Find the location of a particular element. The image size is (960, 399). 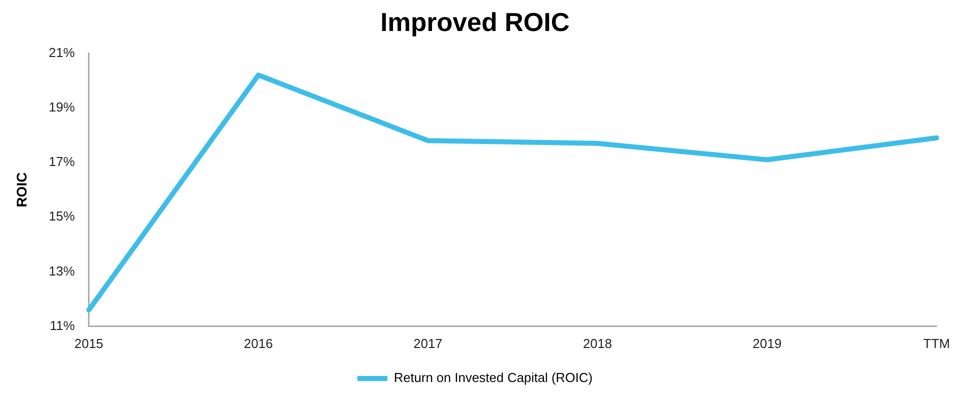

y-tick-label: 15% is located at coordinates (62, 216).